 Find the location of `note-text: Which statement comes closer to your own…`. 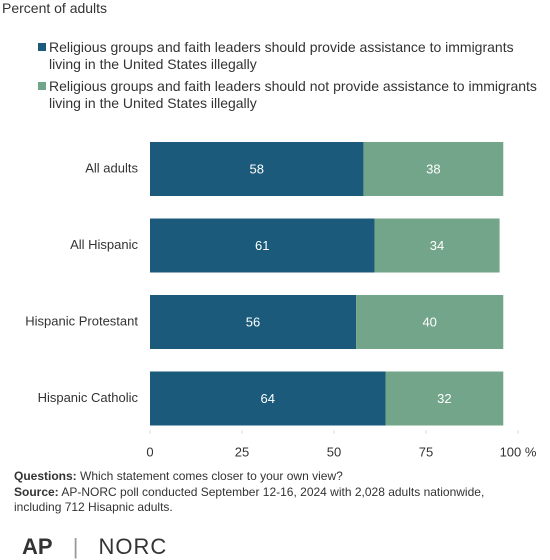

note-text: Which statement comes closer to your own… is located at coordinates (211, 476).